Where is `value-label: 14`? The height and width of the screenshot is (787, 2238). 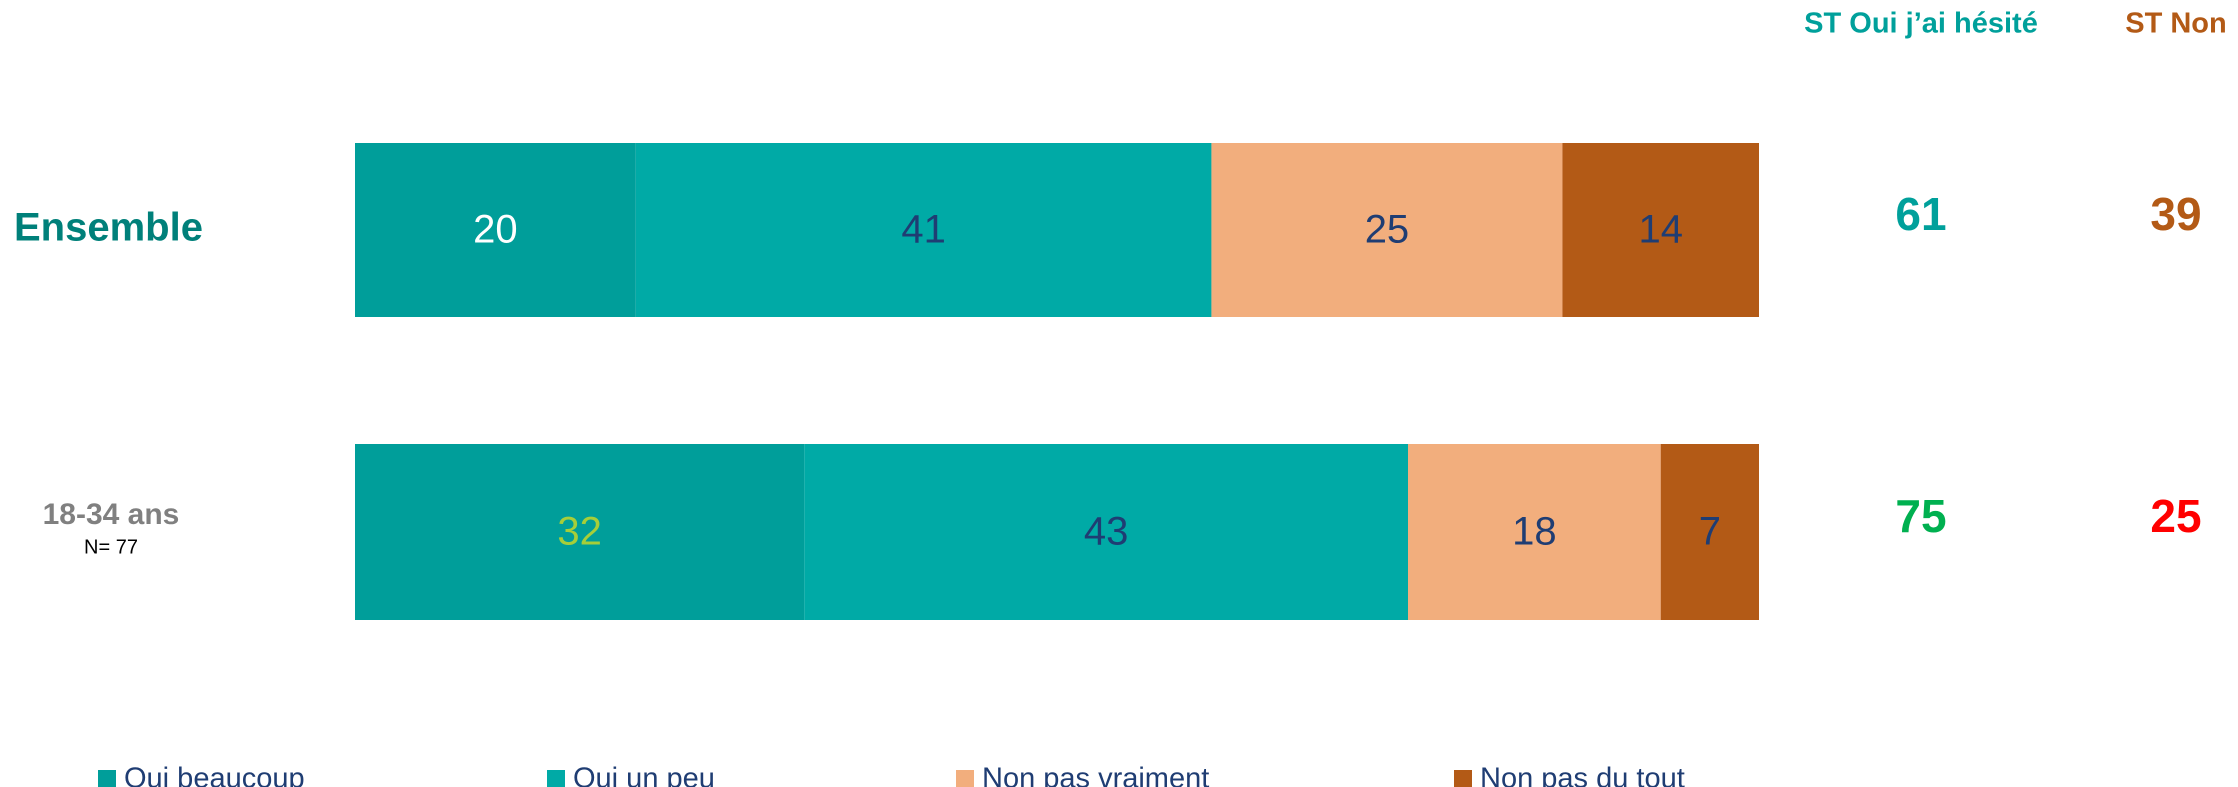 value-label: 14 is located at coordinates (1660, 230).